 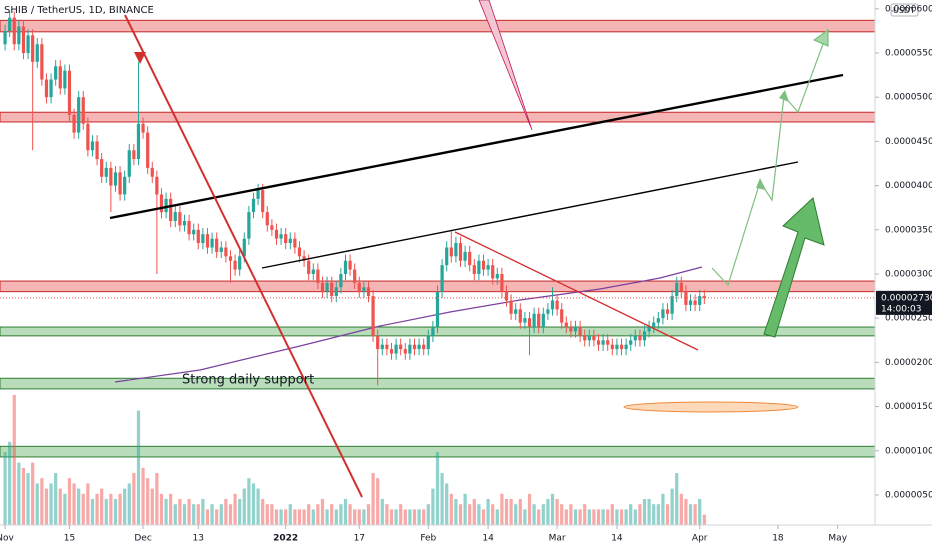 What do you see at coordinates (769, 161) in the screenshot?
I see `projection-path` at bounding box center [769, 161].